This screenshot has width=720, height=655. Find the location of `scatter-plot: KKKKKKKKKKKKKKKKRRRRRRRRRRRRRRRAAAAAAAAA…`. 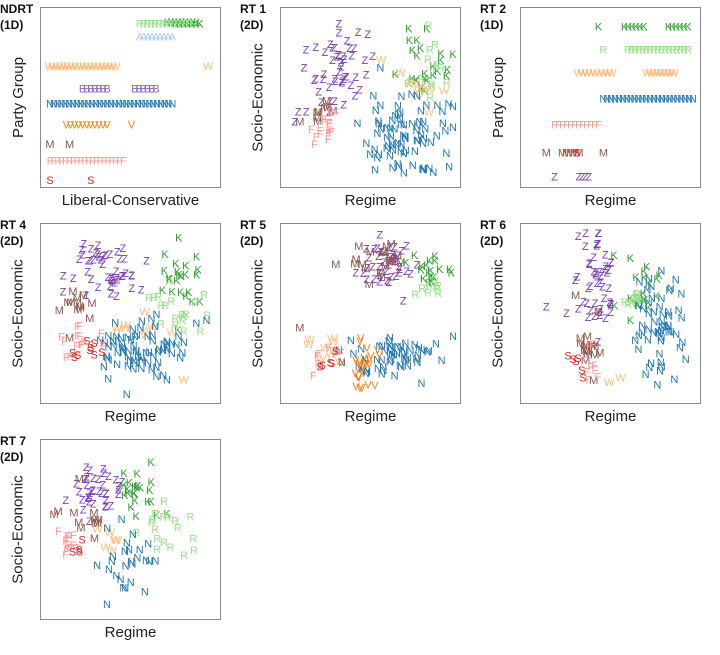

scatter-plot: KKKKKKKKKKKKKKKKRRRRRRRRRRRRRRRAAAAAAAAA… is located at coordinates (129, 102).